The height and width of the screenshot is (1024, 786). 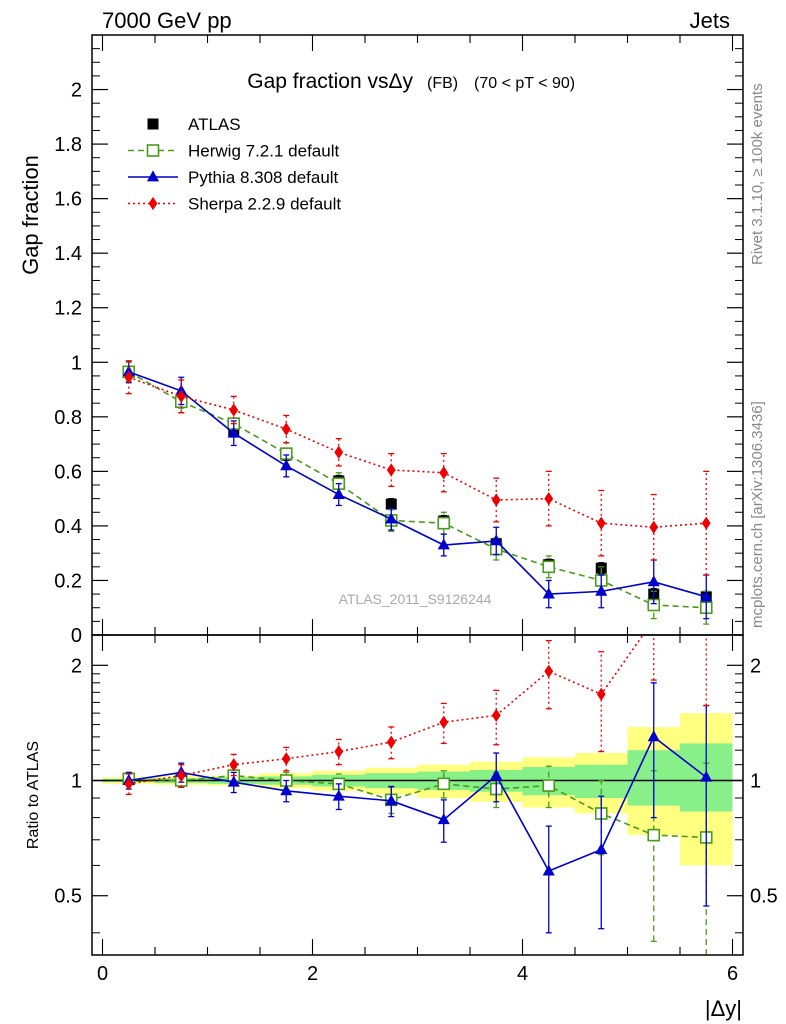 What do you see at coordinates (415, 599) in the screenshot?
I see `analysis-watermark: ATLAS_2011_S9126244` at bounding box center [415, 599].